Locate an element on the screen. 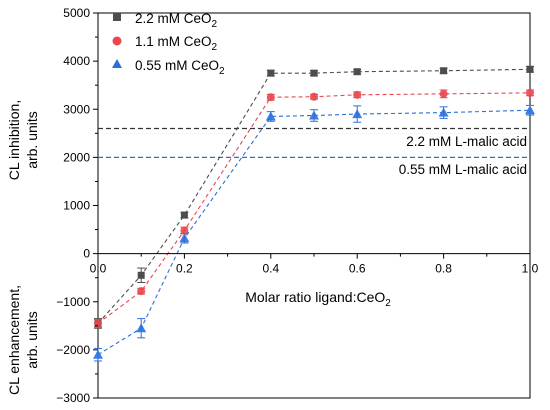  legend: 2.2 mM CeO2 1.1 mM CeO2 0.55 mM CeO2 is located at coordinates (168, 44).